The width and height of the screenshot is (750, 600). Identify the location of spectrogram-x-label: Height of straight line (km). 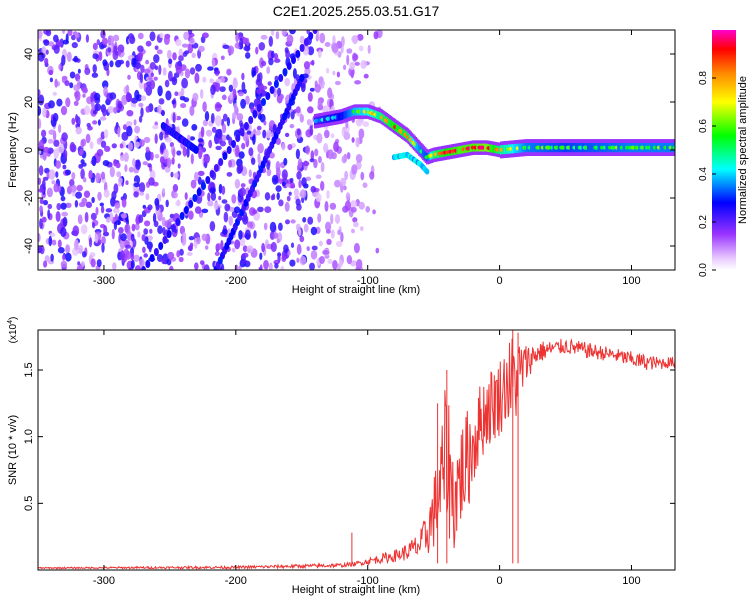
(356, 290).